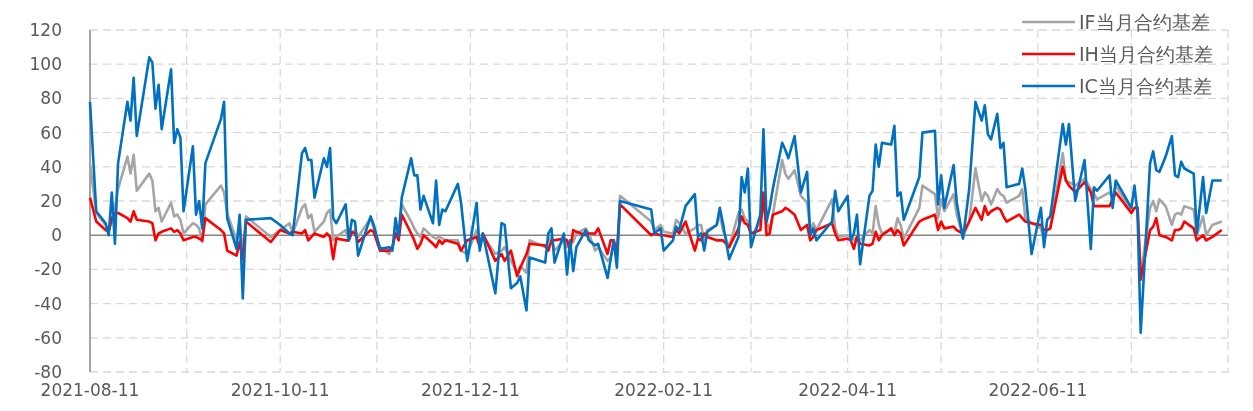 This screenshot has height=411, width=1253. Describe the element at coordinates (48, 269) in the screenshot. I see `y-tick-label: -20` at that location.